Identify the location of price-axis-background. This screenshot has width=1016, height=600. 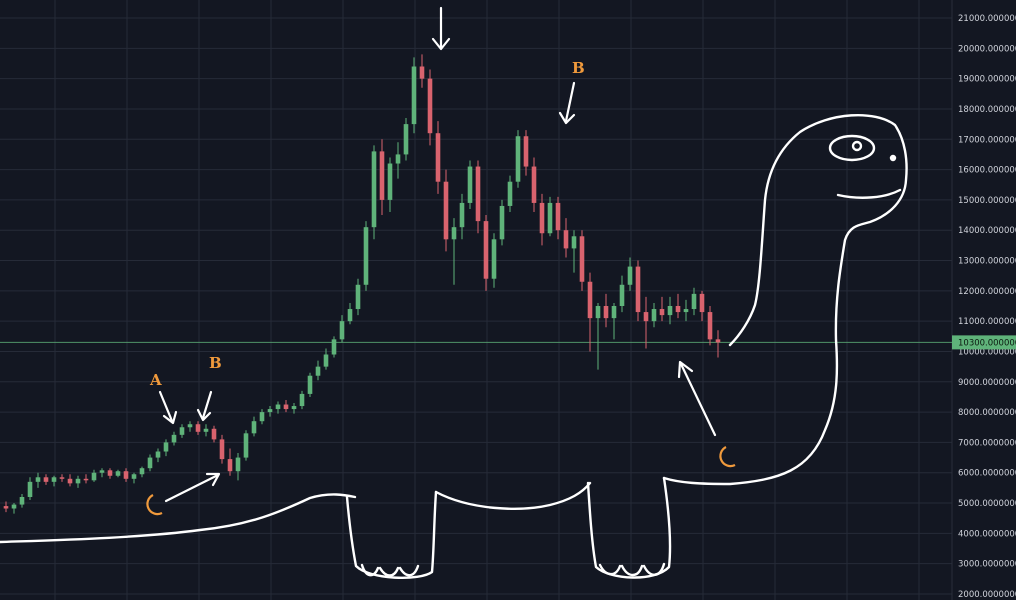
(984, 300).